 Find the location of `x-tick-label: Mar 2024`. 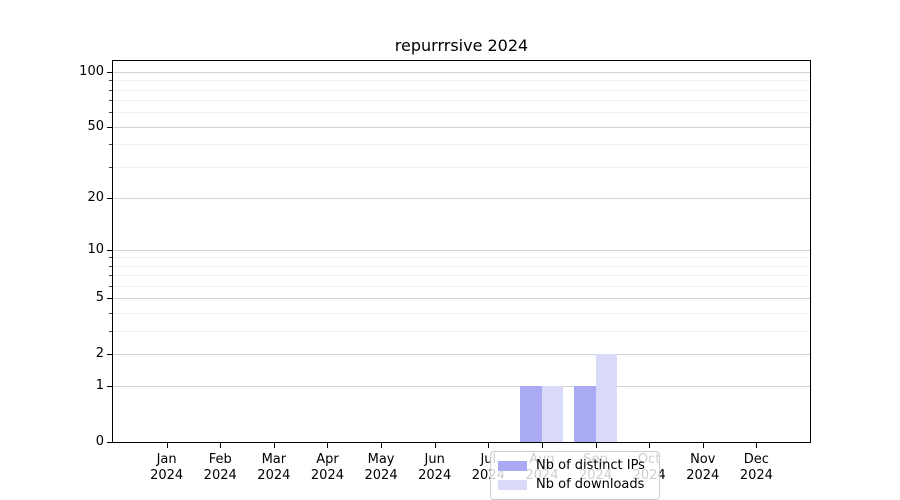

x-tick-label: Mar 2024 is located at coordinates (274, 467).